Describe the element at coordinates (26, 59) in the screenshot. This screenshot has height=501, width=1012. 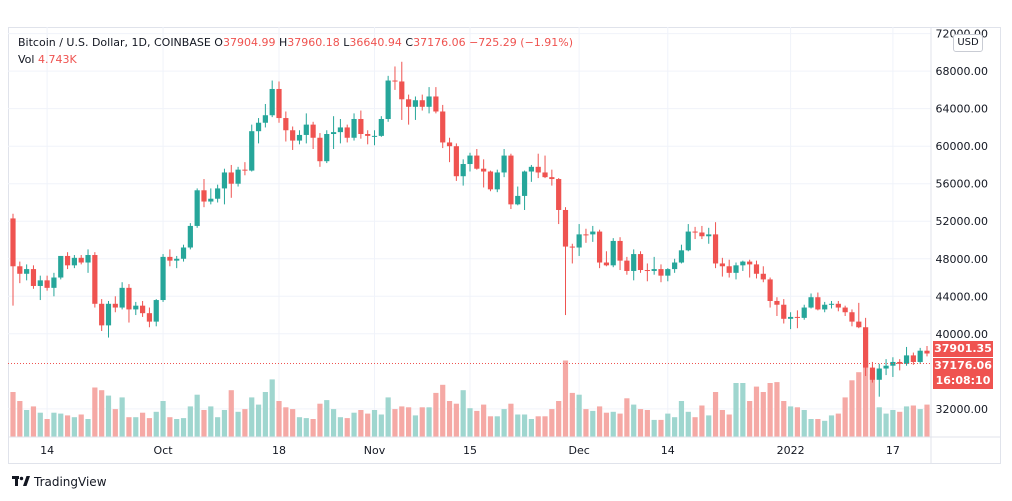
I see `legend-vol-label: Vol` at that location.